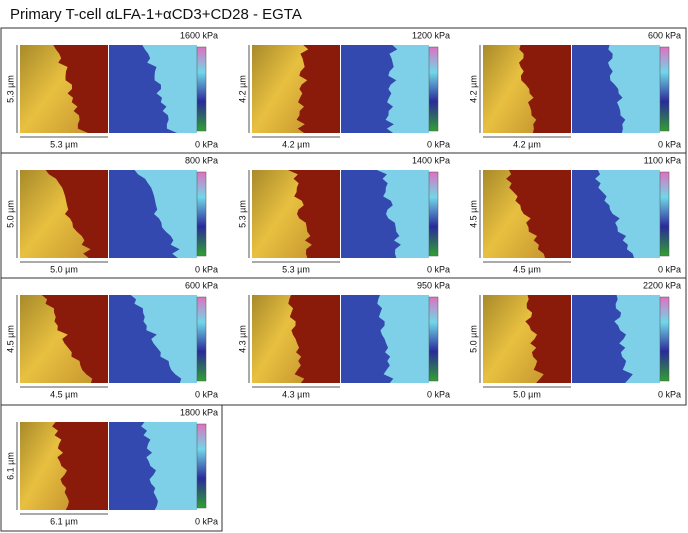  Describe the element at coordinates (242, 339) in the screenshot. I see `y-size-label: 4.3 µm` at that location.